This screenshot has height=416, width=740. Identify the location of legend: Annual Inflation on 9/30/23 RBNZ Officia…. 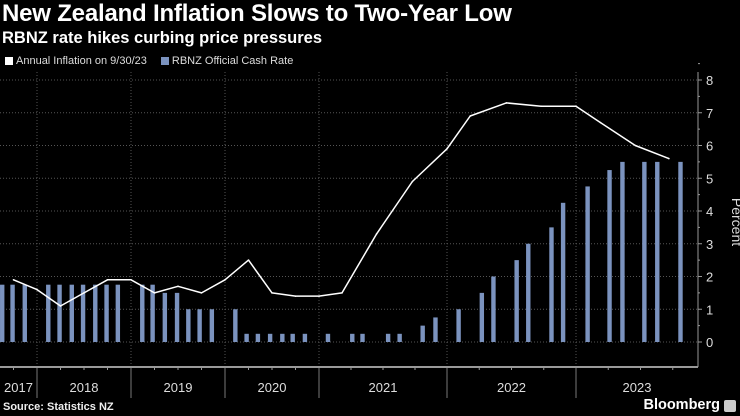
(149, 61).